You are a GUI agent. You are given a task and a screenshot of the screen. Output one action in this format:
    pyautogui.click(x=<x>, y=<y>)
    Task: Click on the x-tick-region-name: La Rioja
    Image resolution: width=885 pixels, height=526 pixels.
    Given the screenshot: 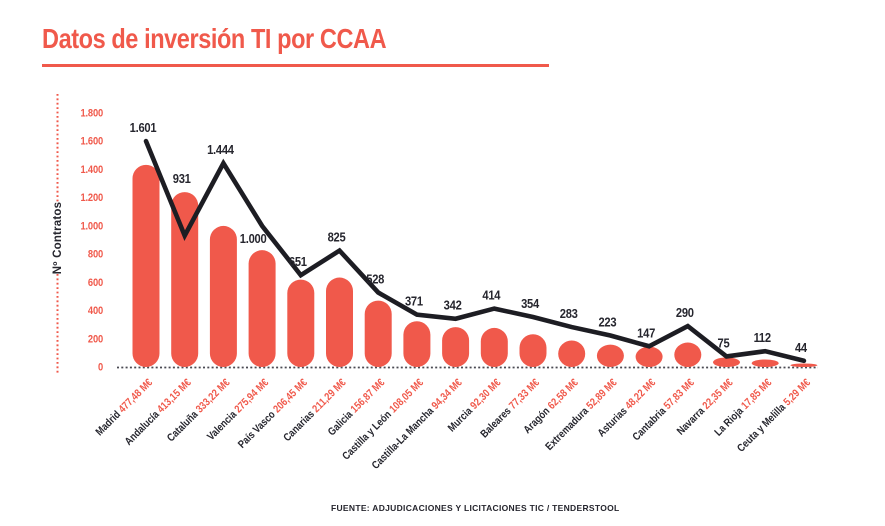 What is the action you would take?
    pyautogui.click(x=730, y=421)
    